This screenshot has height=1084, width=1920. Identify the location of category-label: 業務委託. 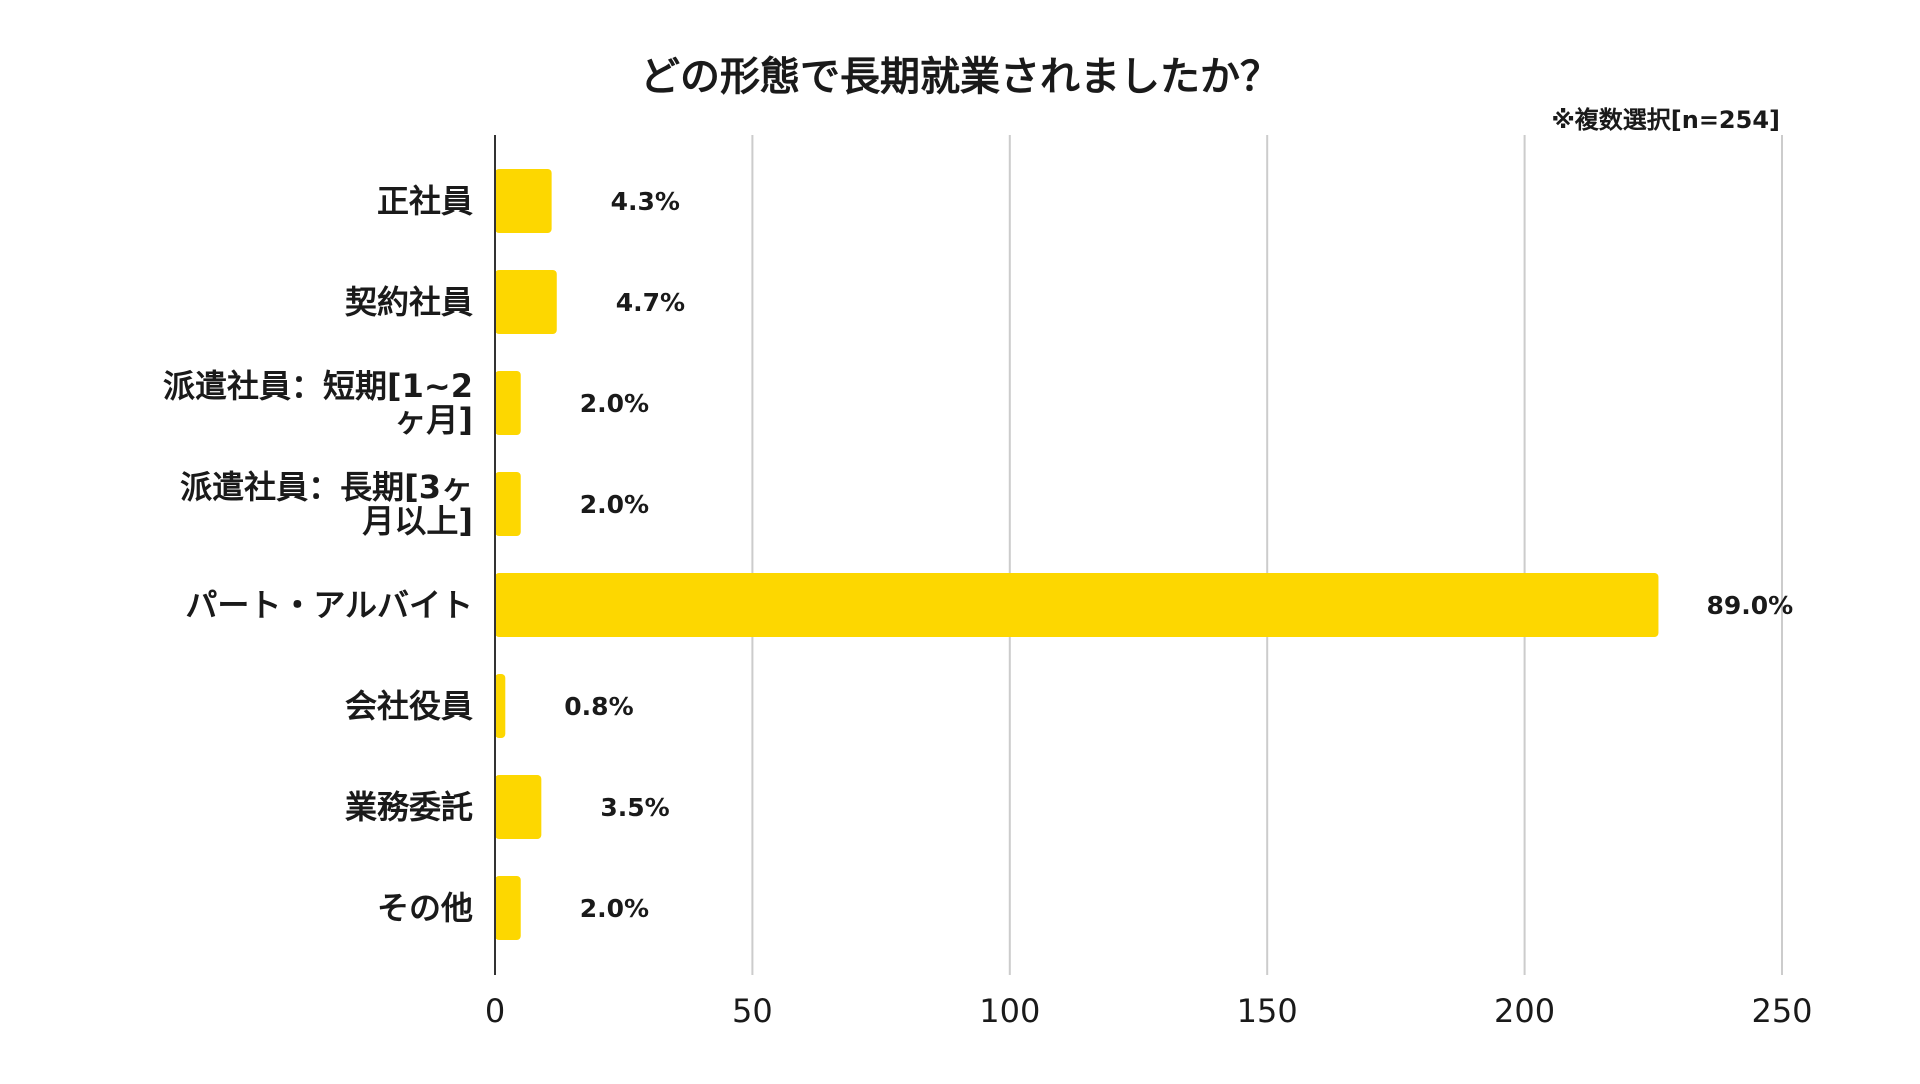
(409, 807).